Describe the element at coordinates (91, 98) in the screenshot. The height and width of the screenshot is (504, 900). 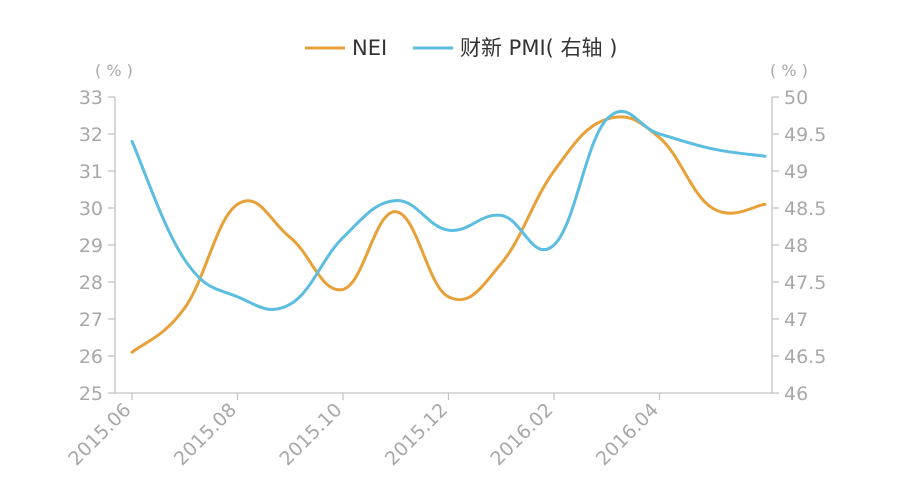
I see `left-y-tick-label: 33` at that location.